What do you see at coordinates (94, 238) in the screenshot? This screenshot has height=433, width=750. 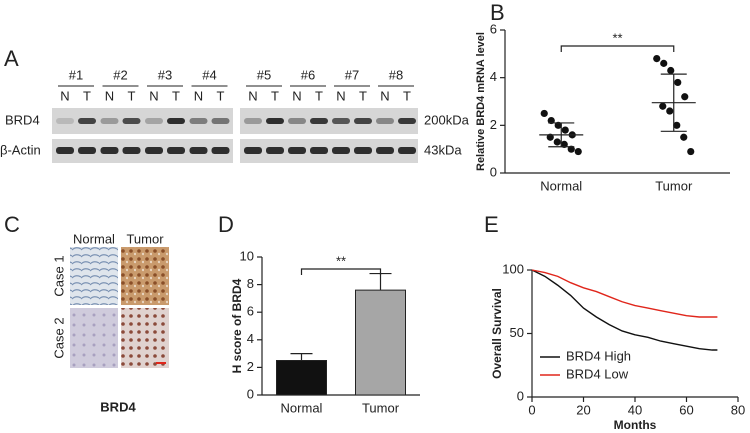 I see `histology-column: Normal` at bounding box center [94, 238].